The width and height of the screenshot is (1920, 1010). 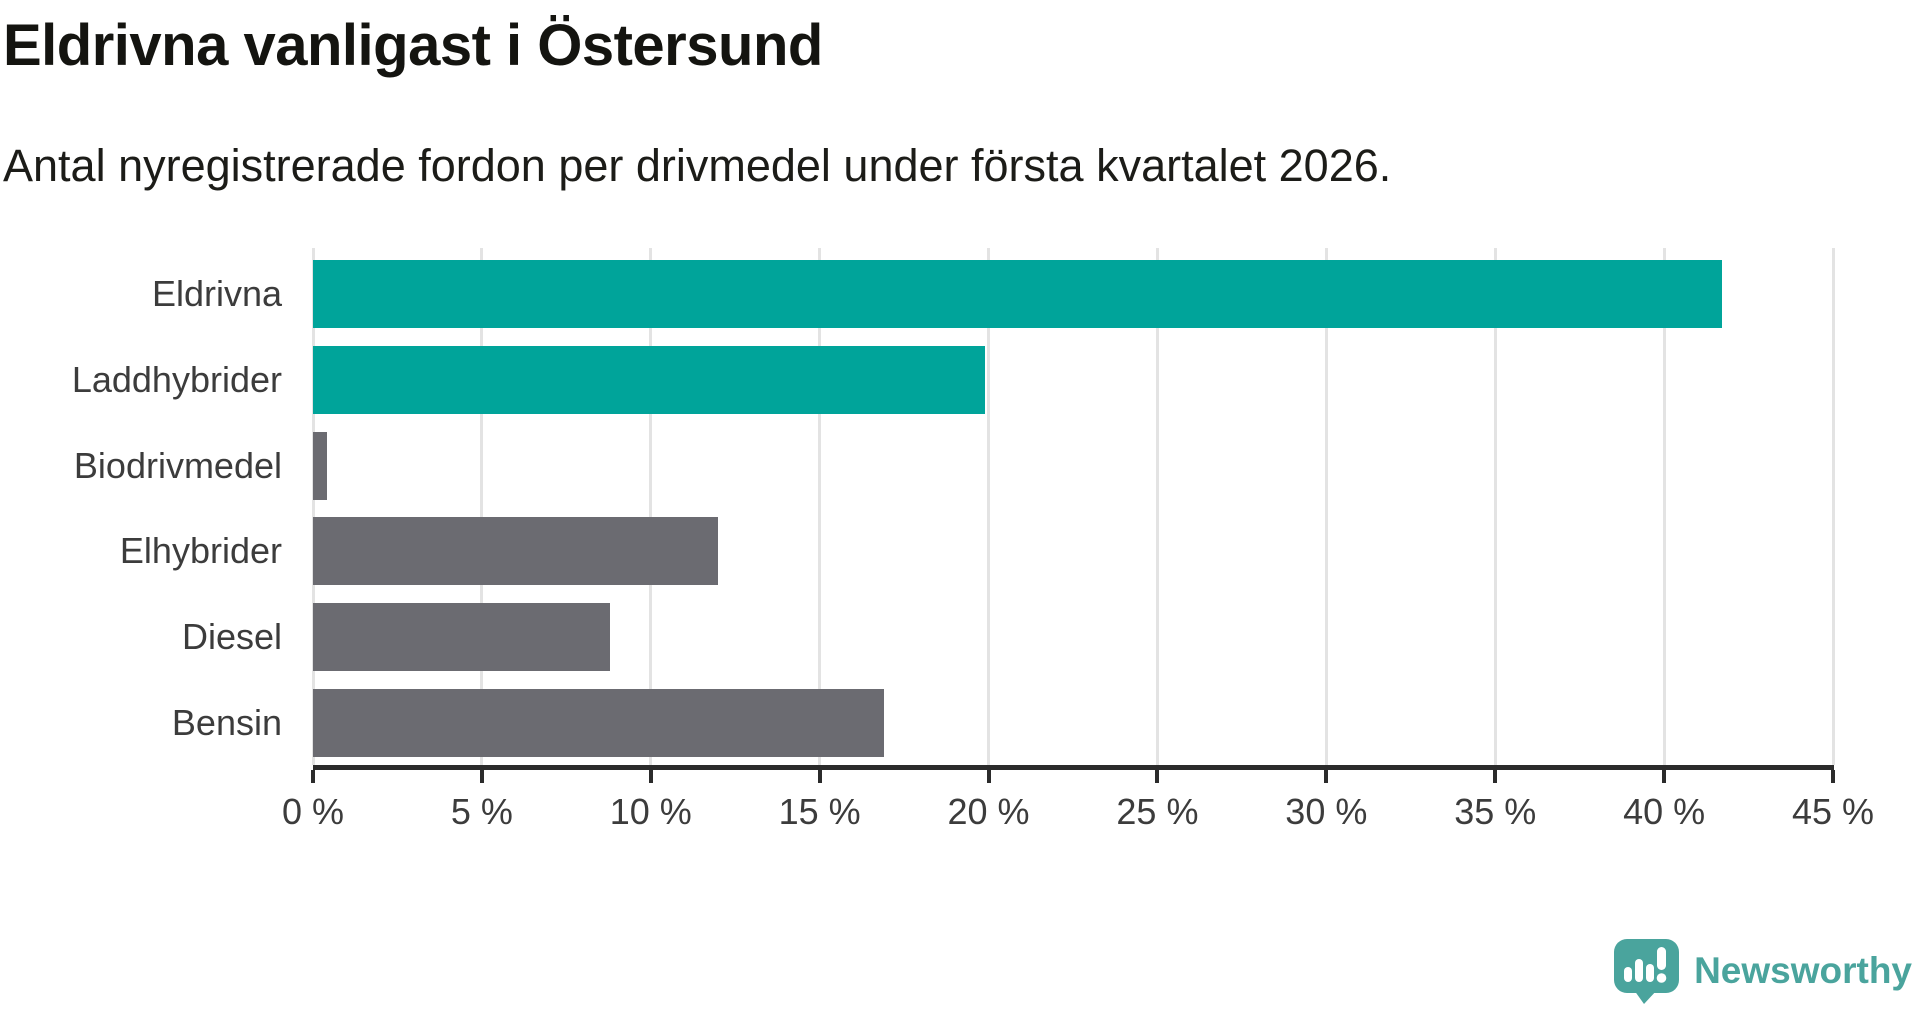 What do you see at coordinates (481, 811) in the screenshot?
I see `x-axis-tick-label-5: 5 %` at bounding box center [481, 811].